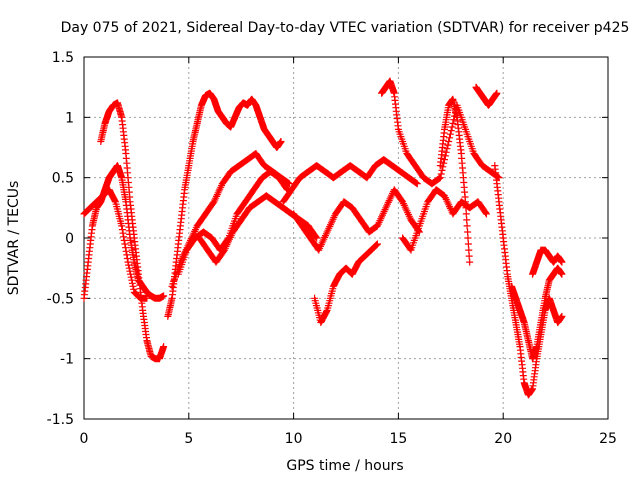 This screenshot has width=640, height=480. I want to click on y-tick-label: 1, so click(69, 118).